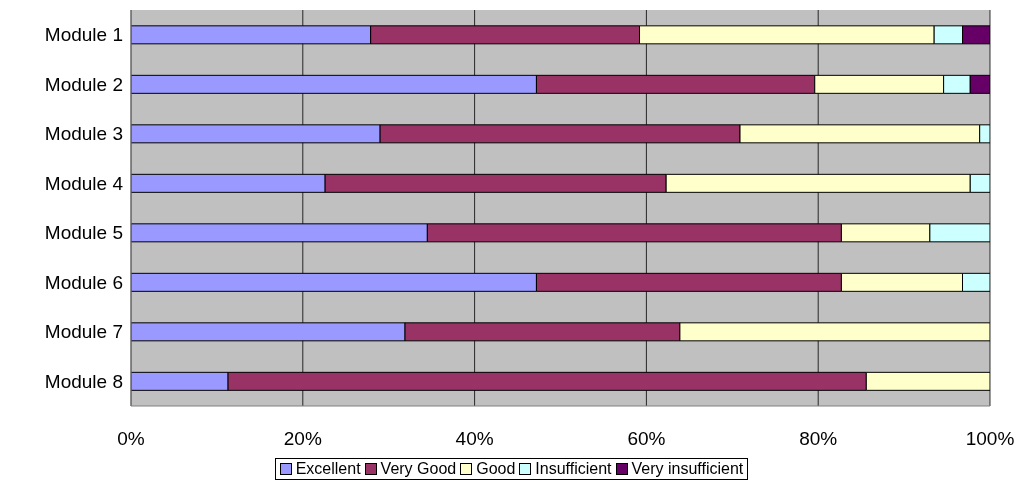  Describe the element at coordinates (131, 439) in the screenshot. I see `x-tick-label: 0%` at that location.